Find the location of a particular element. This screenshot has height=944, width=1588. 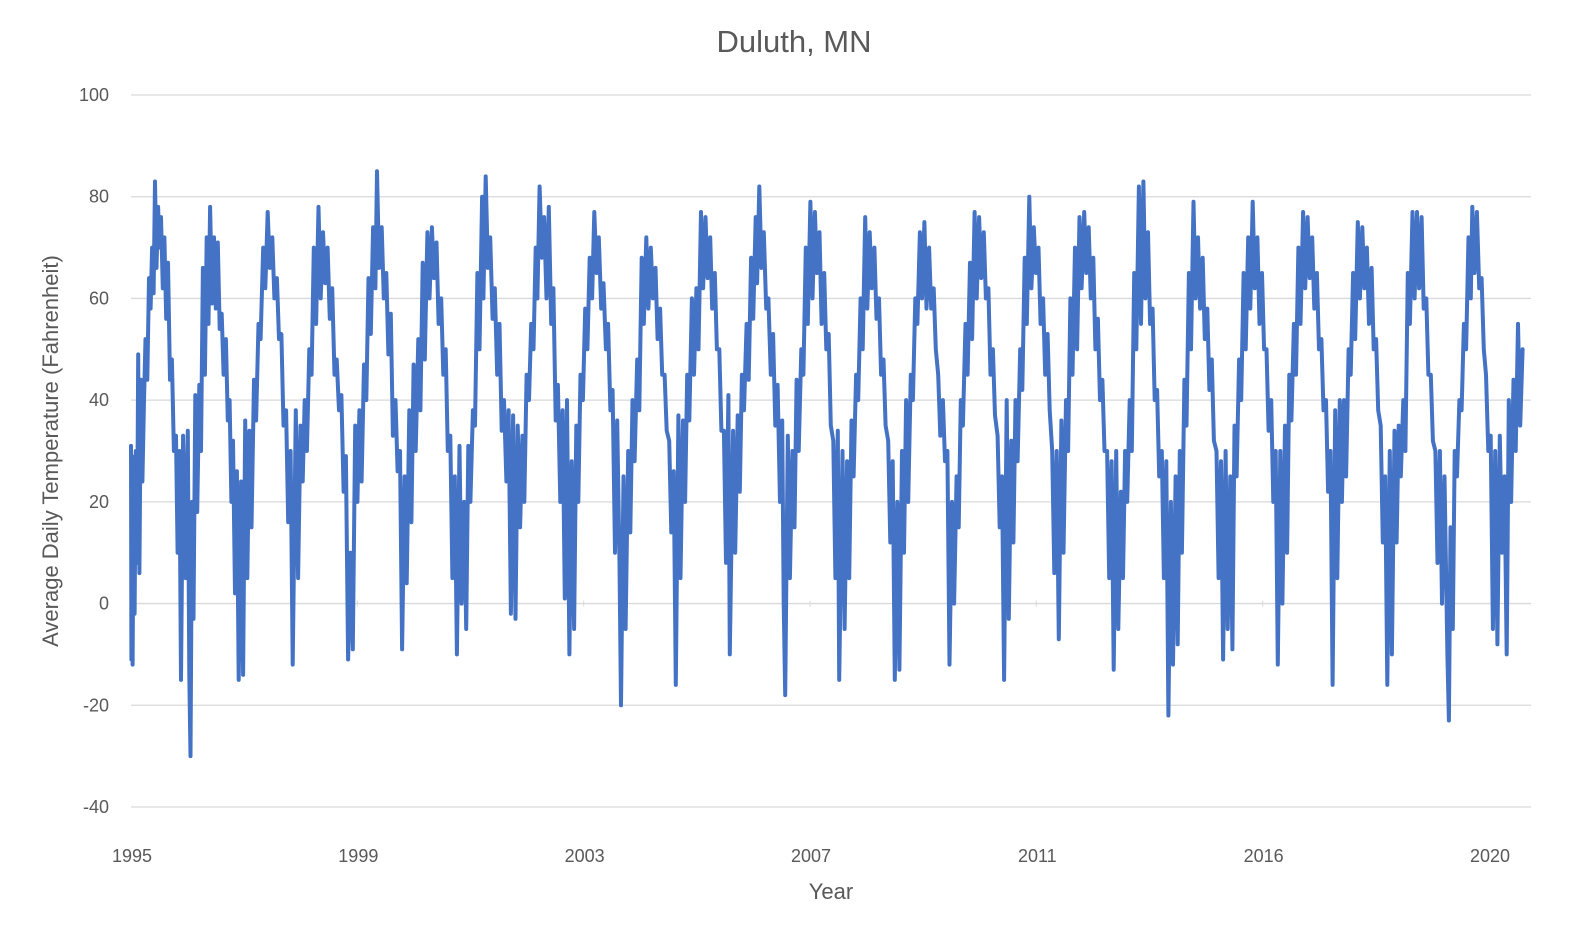

y-tick-label: 0 is located at coordinates (104, 604).